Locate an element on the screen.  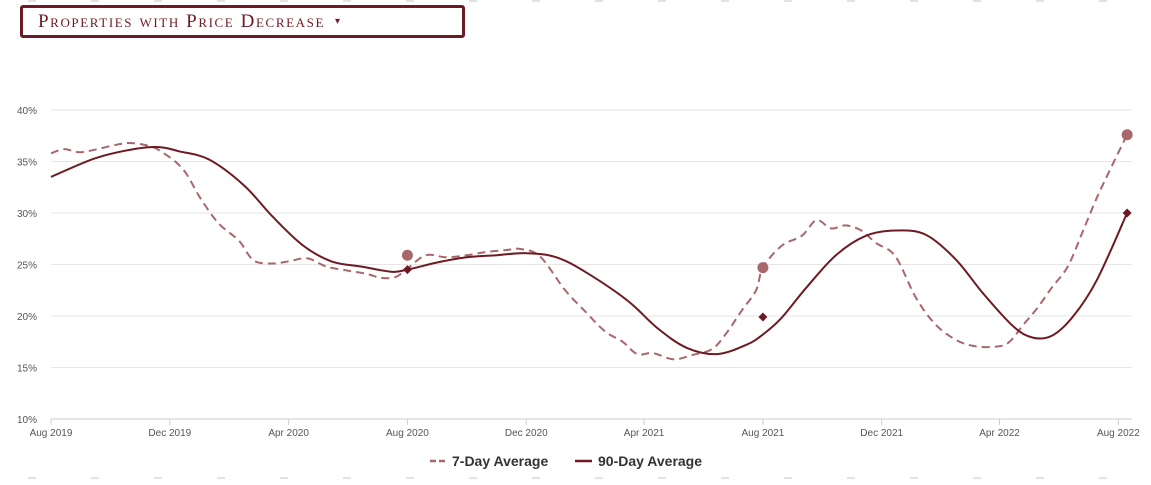
y-tick-label: 20% is located at coordinates (27, 317).